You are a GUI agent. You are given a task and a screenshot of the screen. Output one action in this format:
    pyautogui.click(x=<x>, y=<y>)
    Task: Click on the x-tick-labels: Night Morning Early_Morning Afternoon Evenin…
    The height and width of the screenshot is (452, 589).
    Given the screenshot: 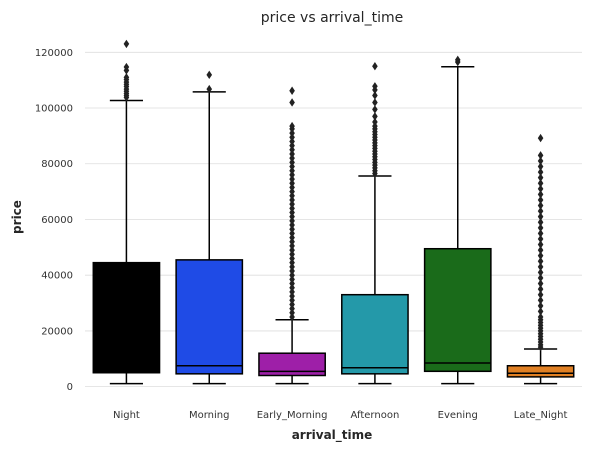 What is the action you would take?
    pyautogui.click(x=340, y=415)
    